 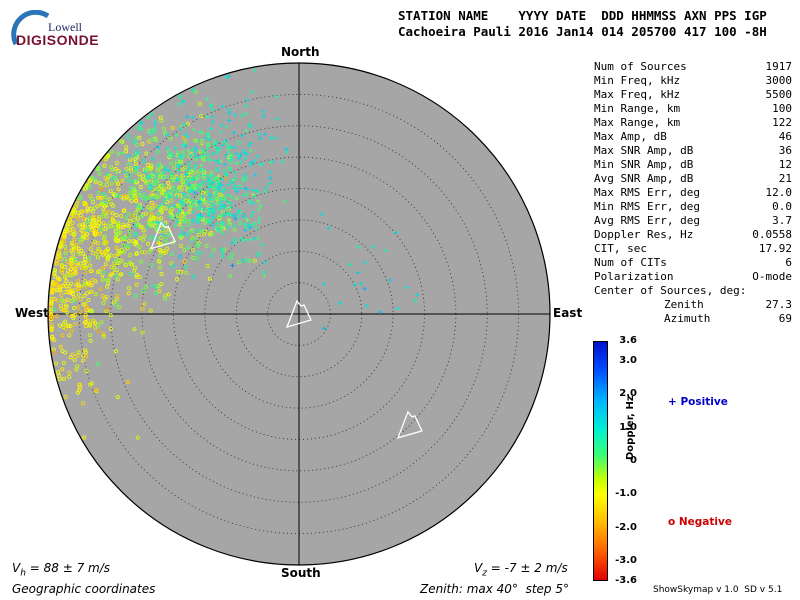 What do you see at coordinates (637, 108) in the screenshot?
I see `stat-label: Min Range, km` at bounding box center [637, 108].